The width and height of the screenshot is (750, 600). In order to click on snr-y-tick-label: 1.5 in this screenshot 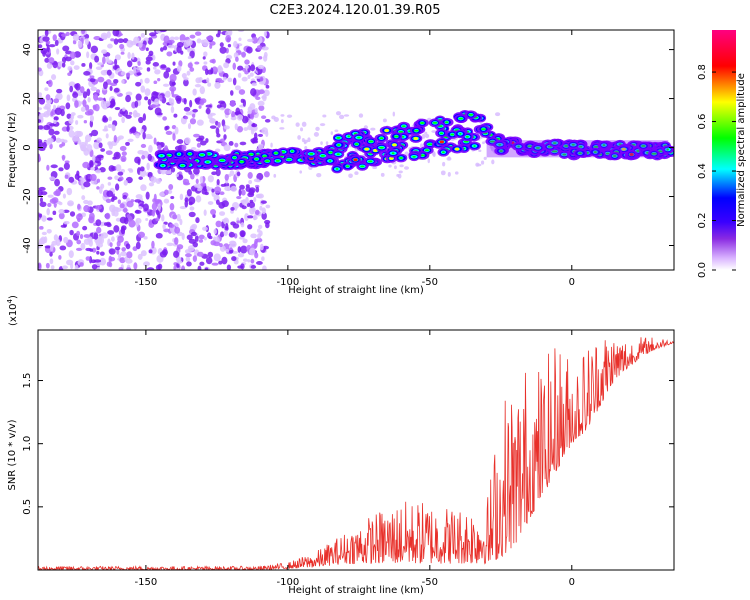, I will do `click(27, 381)`.